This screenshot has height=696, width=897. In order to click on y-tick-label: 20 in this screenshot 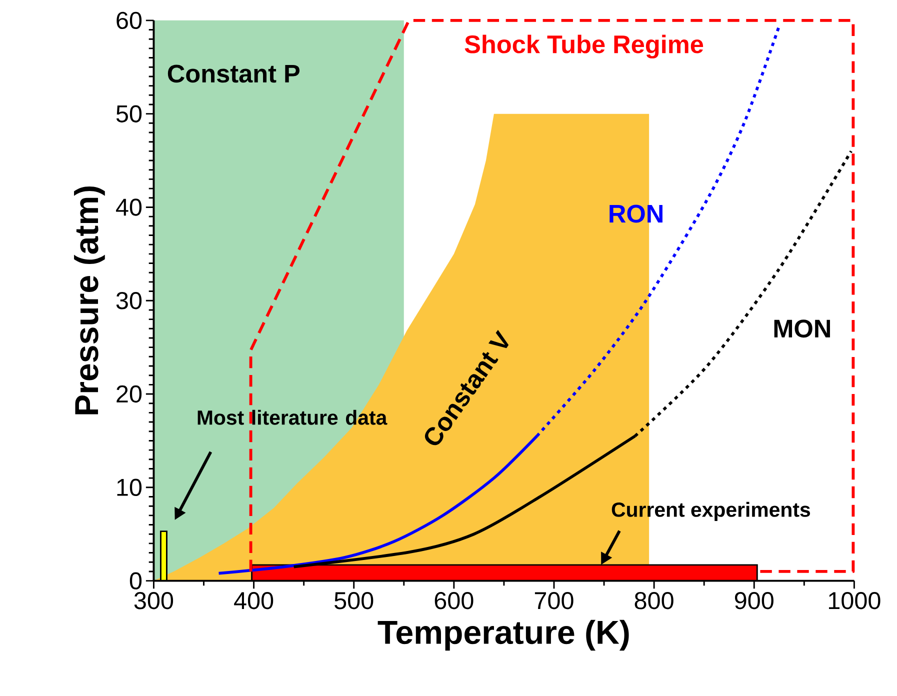, I will do `click(129, 394)`.